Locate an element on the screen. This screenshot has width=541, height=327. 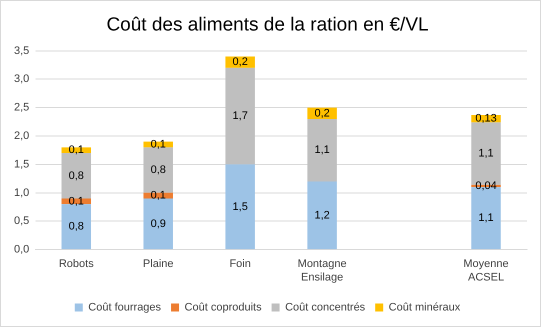
y-tick-label: 2,5 is located at coordinates (22, 108).